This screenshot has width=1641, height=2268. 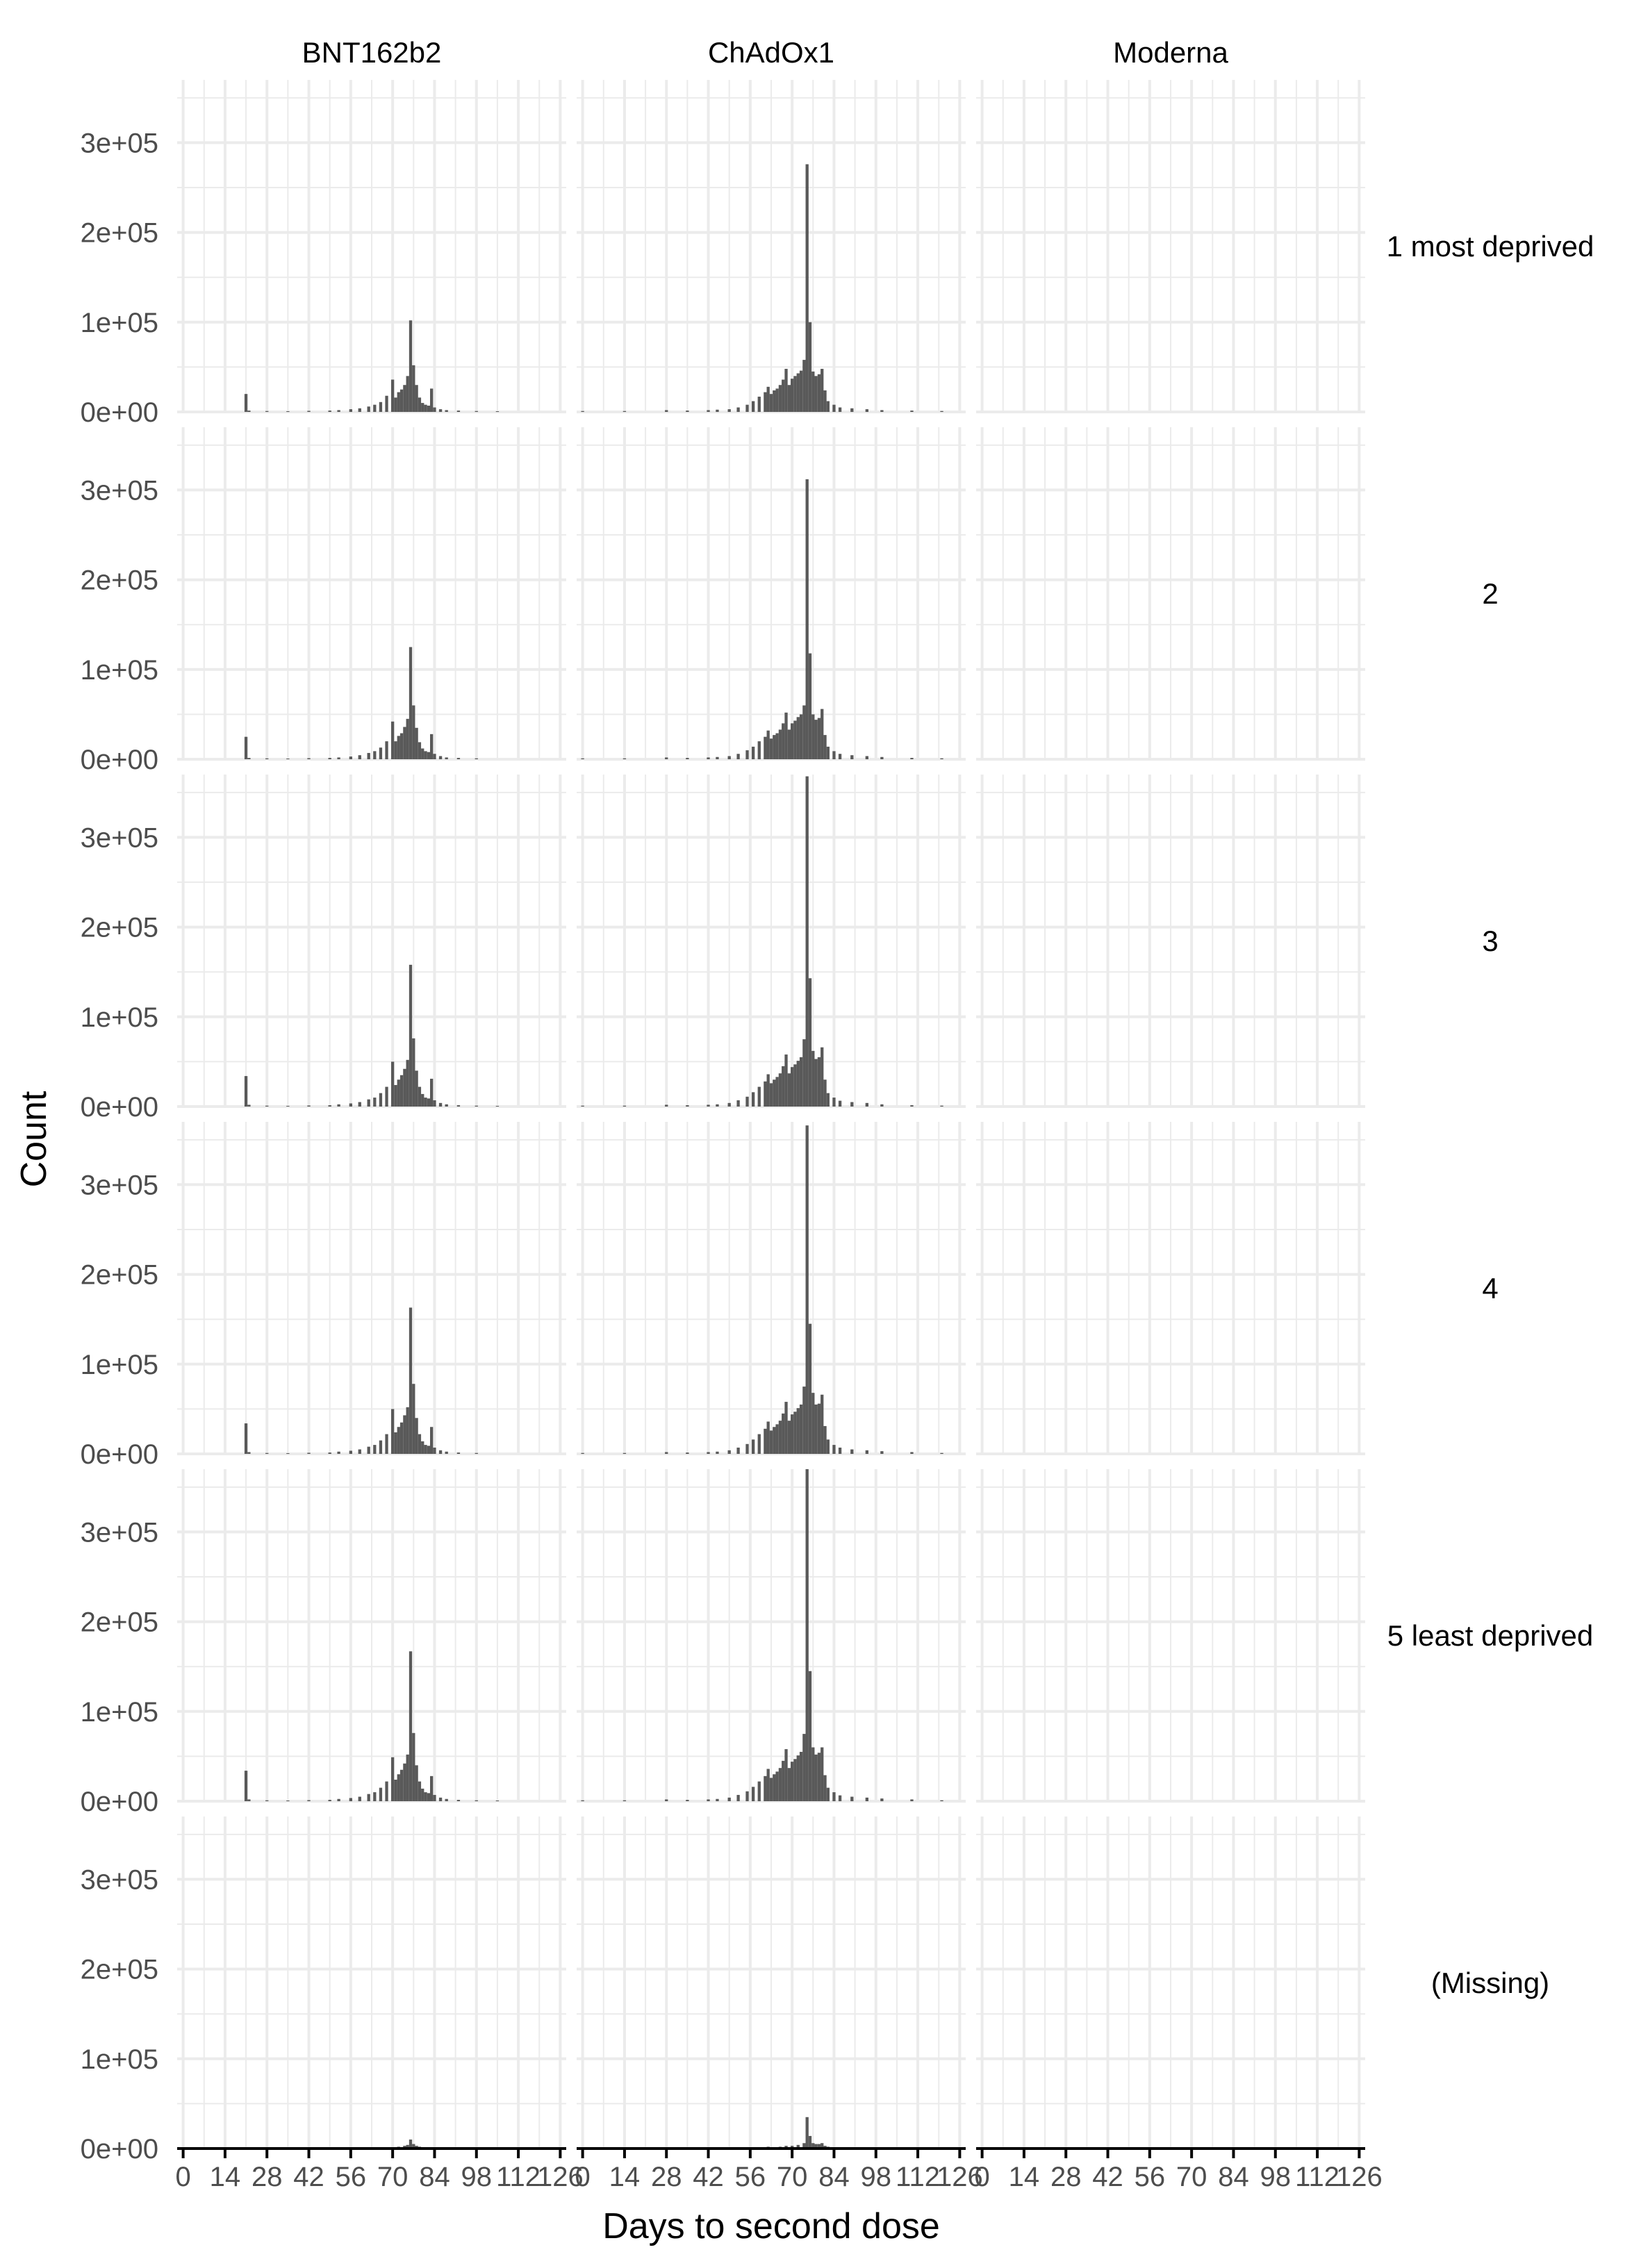 What do you see at coordinates (960, 2177) in the screenshot?
I see `x-tick-label: 126` at bounding box center [960, 2177].